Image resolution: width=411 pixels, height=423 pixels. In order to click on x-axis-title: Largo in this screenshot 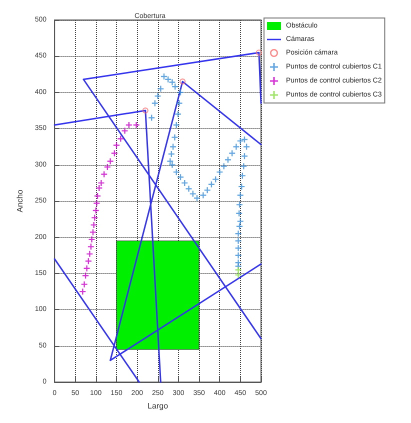, I will do `click(158, 406)`.